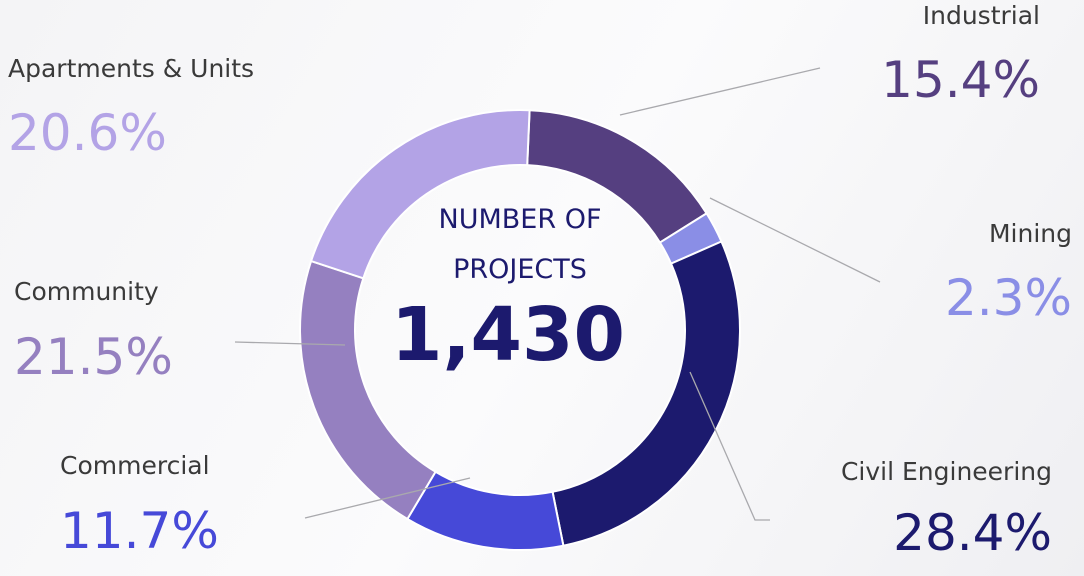 The width and height of the screenshot is (1084, 576). I want to click on value-label: 21.5%, so click(93, 357).